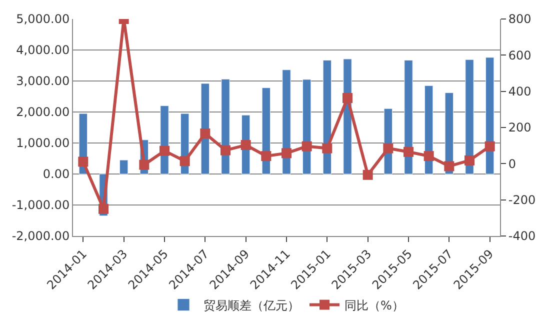  Describe the element at coordinates (512, 163) in the screenshot. I see `y2-tick-label: 0` at that location.